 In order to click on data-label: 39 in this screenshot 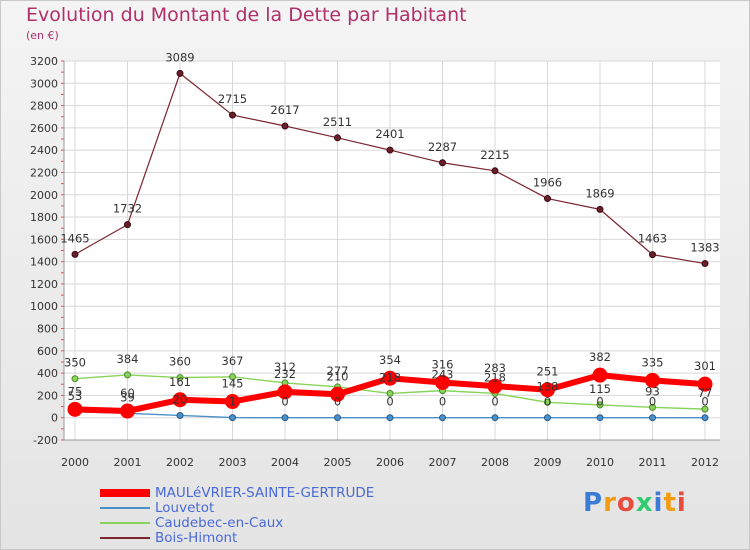, I will do `click(127, 397)`.